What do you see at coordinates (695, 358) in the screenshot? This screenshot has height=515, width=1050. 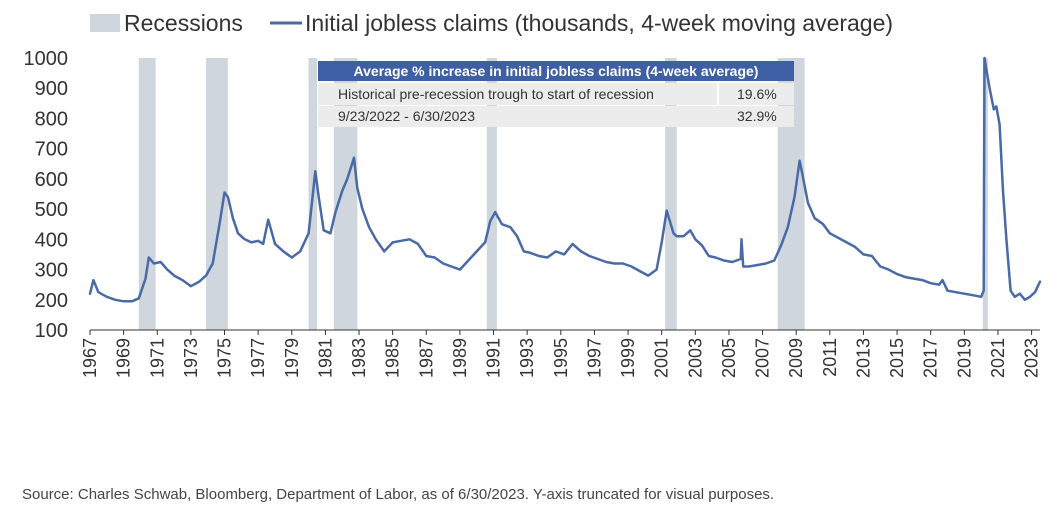 I see `x-tick-label: 2003` at bounding box center [695, 358].